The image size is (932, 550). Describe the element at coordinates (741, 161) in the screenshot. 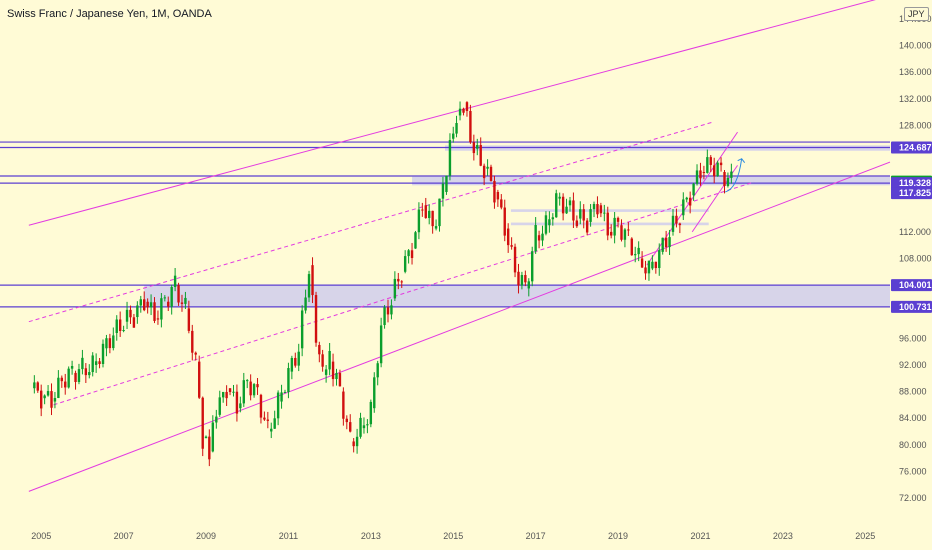

I see `projection-arrowhead` at that location.